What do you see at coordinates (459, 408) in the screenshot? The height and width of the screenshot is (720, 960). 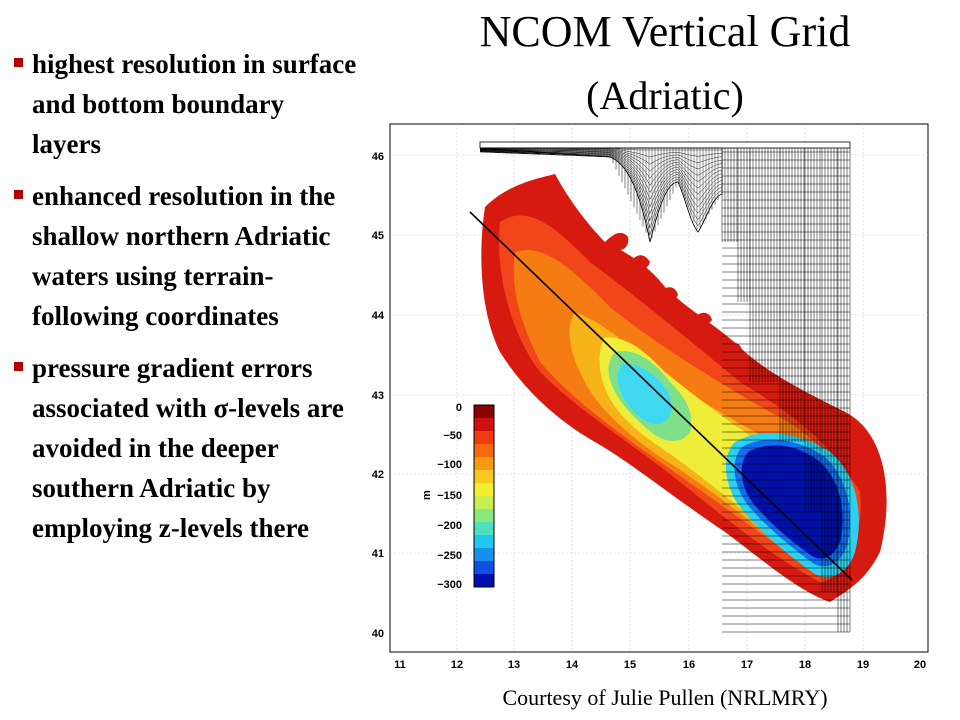 I see `colorbar-tick: 0` at bounding box center [459, 408].